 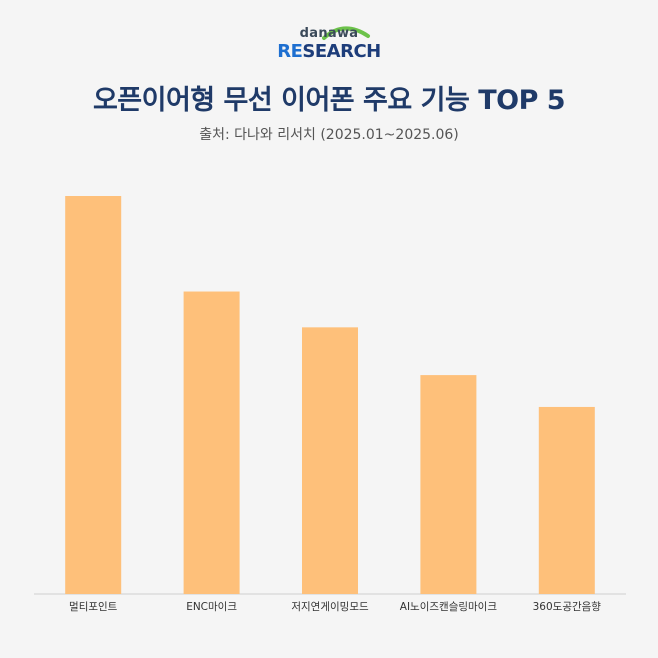 What do you see at coordinates (329, 100) in the screenshot?
I see `chart-title: 오픈이어형 무선 이어폰 주요 기능 TOP 5` at bounding box center [329, 100].